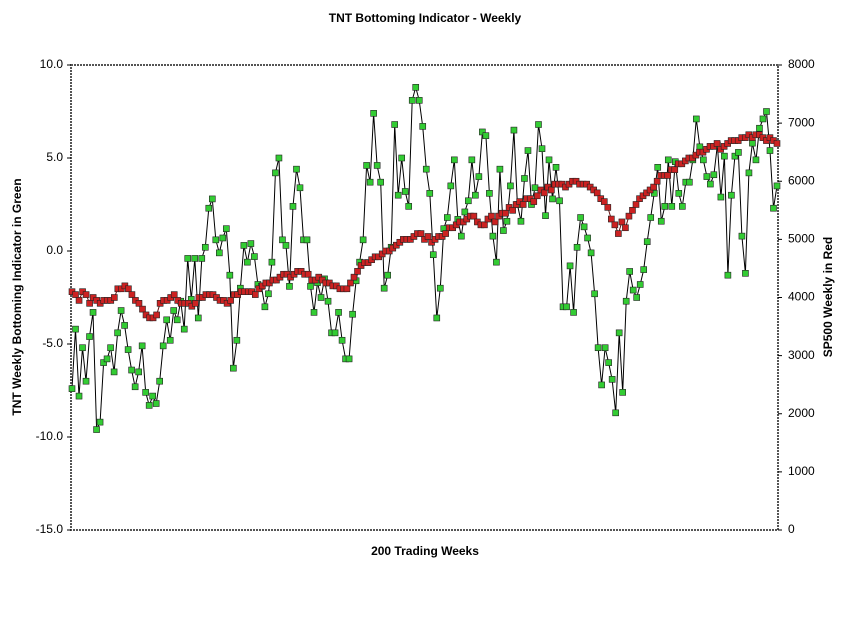  Describe the element at coordinates (425, 551) in the screenshot. I see `x-axis-label: 200 Trading Weeks` at that location.